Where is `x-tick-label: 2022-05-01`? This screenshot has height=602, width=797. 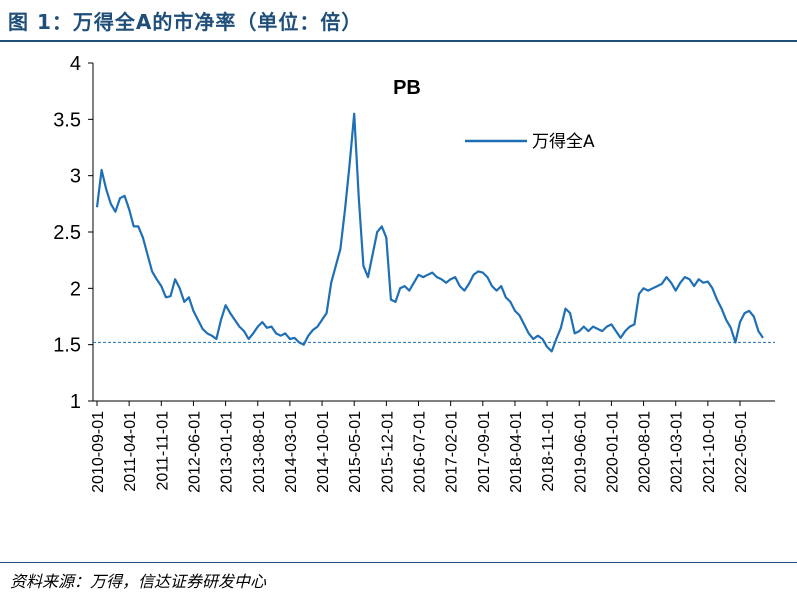 x-tick-label: 2022-05-01 is located at coordinates (741, 452).